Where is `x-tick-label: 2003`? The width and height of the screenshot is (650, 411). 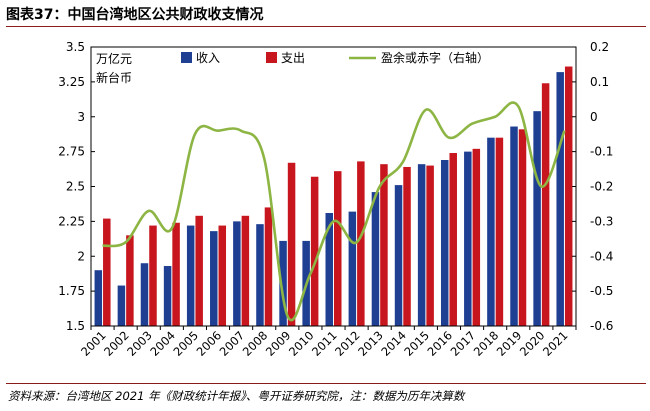
x-tick-label: 2003 is located at coordinates (139, 343).